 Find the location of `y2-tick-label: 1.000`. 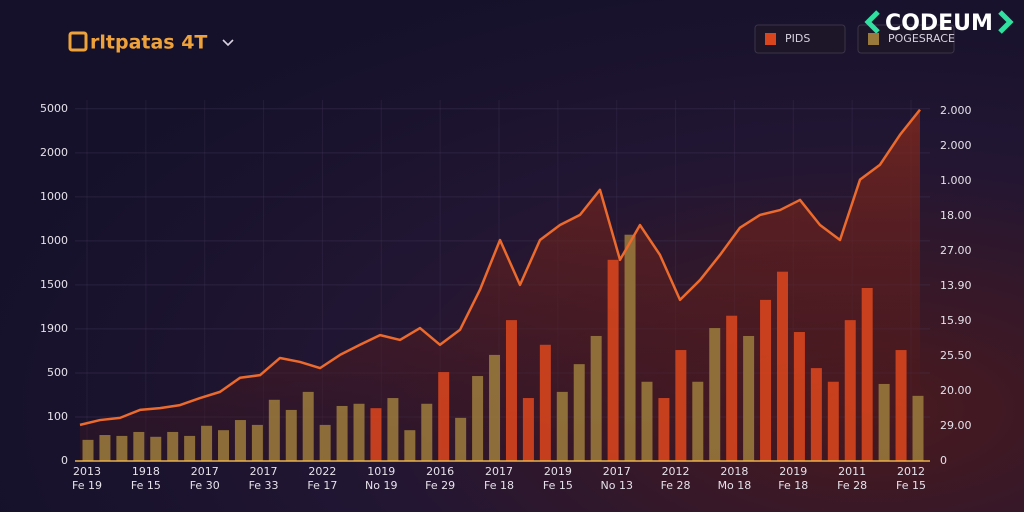

y2-tick-label: 1.000 is located at coordinates (956, 180).